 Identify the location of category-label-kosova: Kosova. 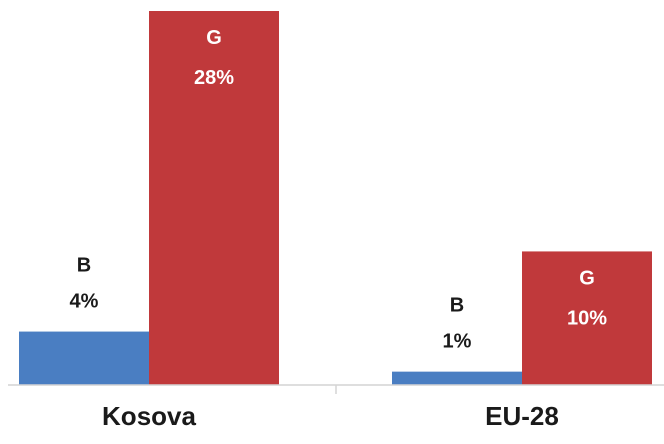
(149, 416).